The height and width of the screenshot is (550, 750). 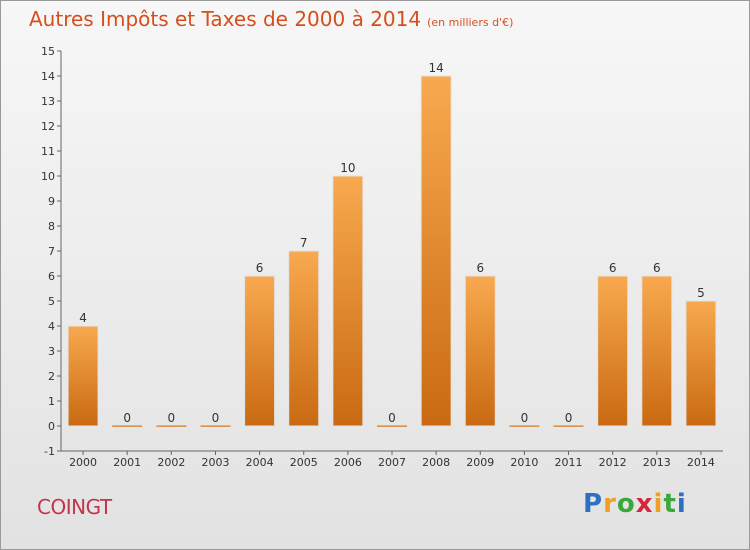 What do you see at coordinates (225, 19) in the screenshot?
I see `title-text: Autres Impôts et Taxes de 2000 à 2014` at bounding box center [225, 19].